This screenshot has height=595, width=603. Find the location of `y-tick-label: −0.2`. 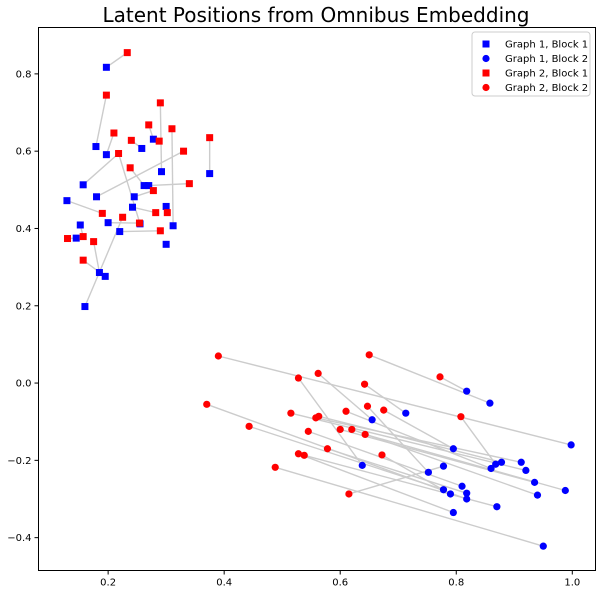

y-tick-label: −0.2 is located at coordinates (19, 461).